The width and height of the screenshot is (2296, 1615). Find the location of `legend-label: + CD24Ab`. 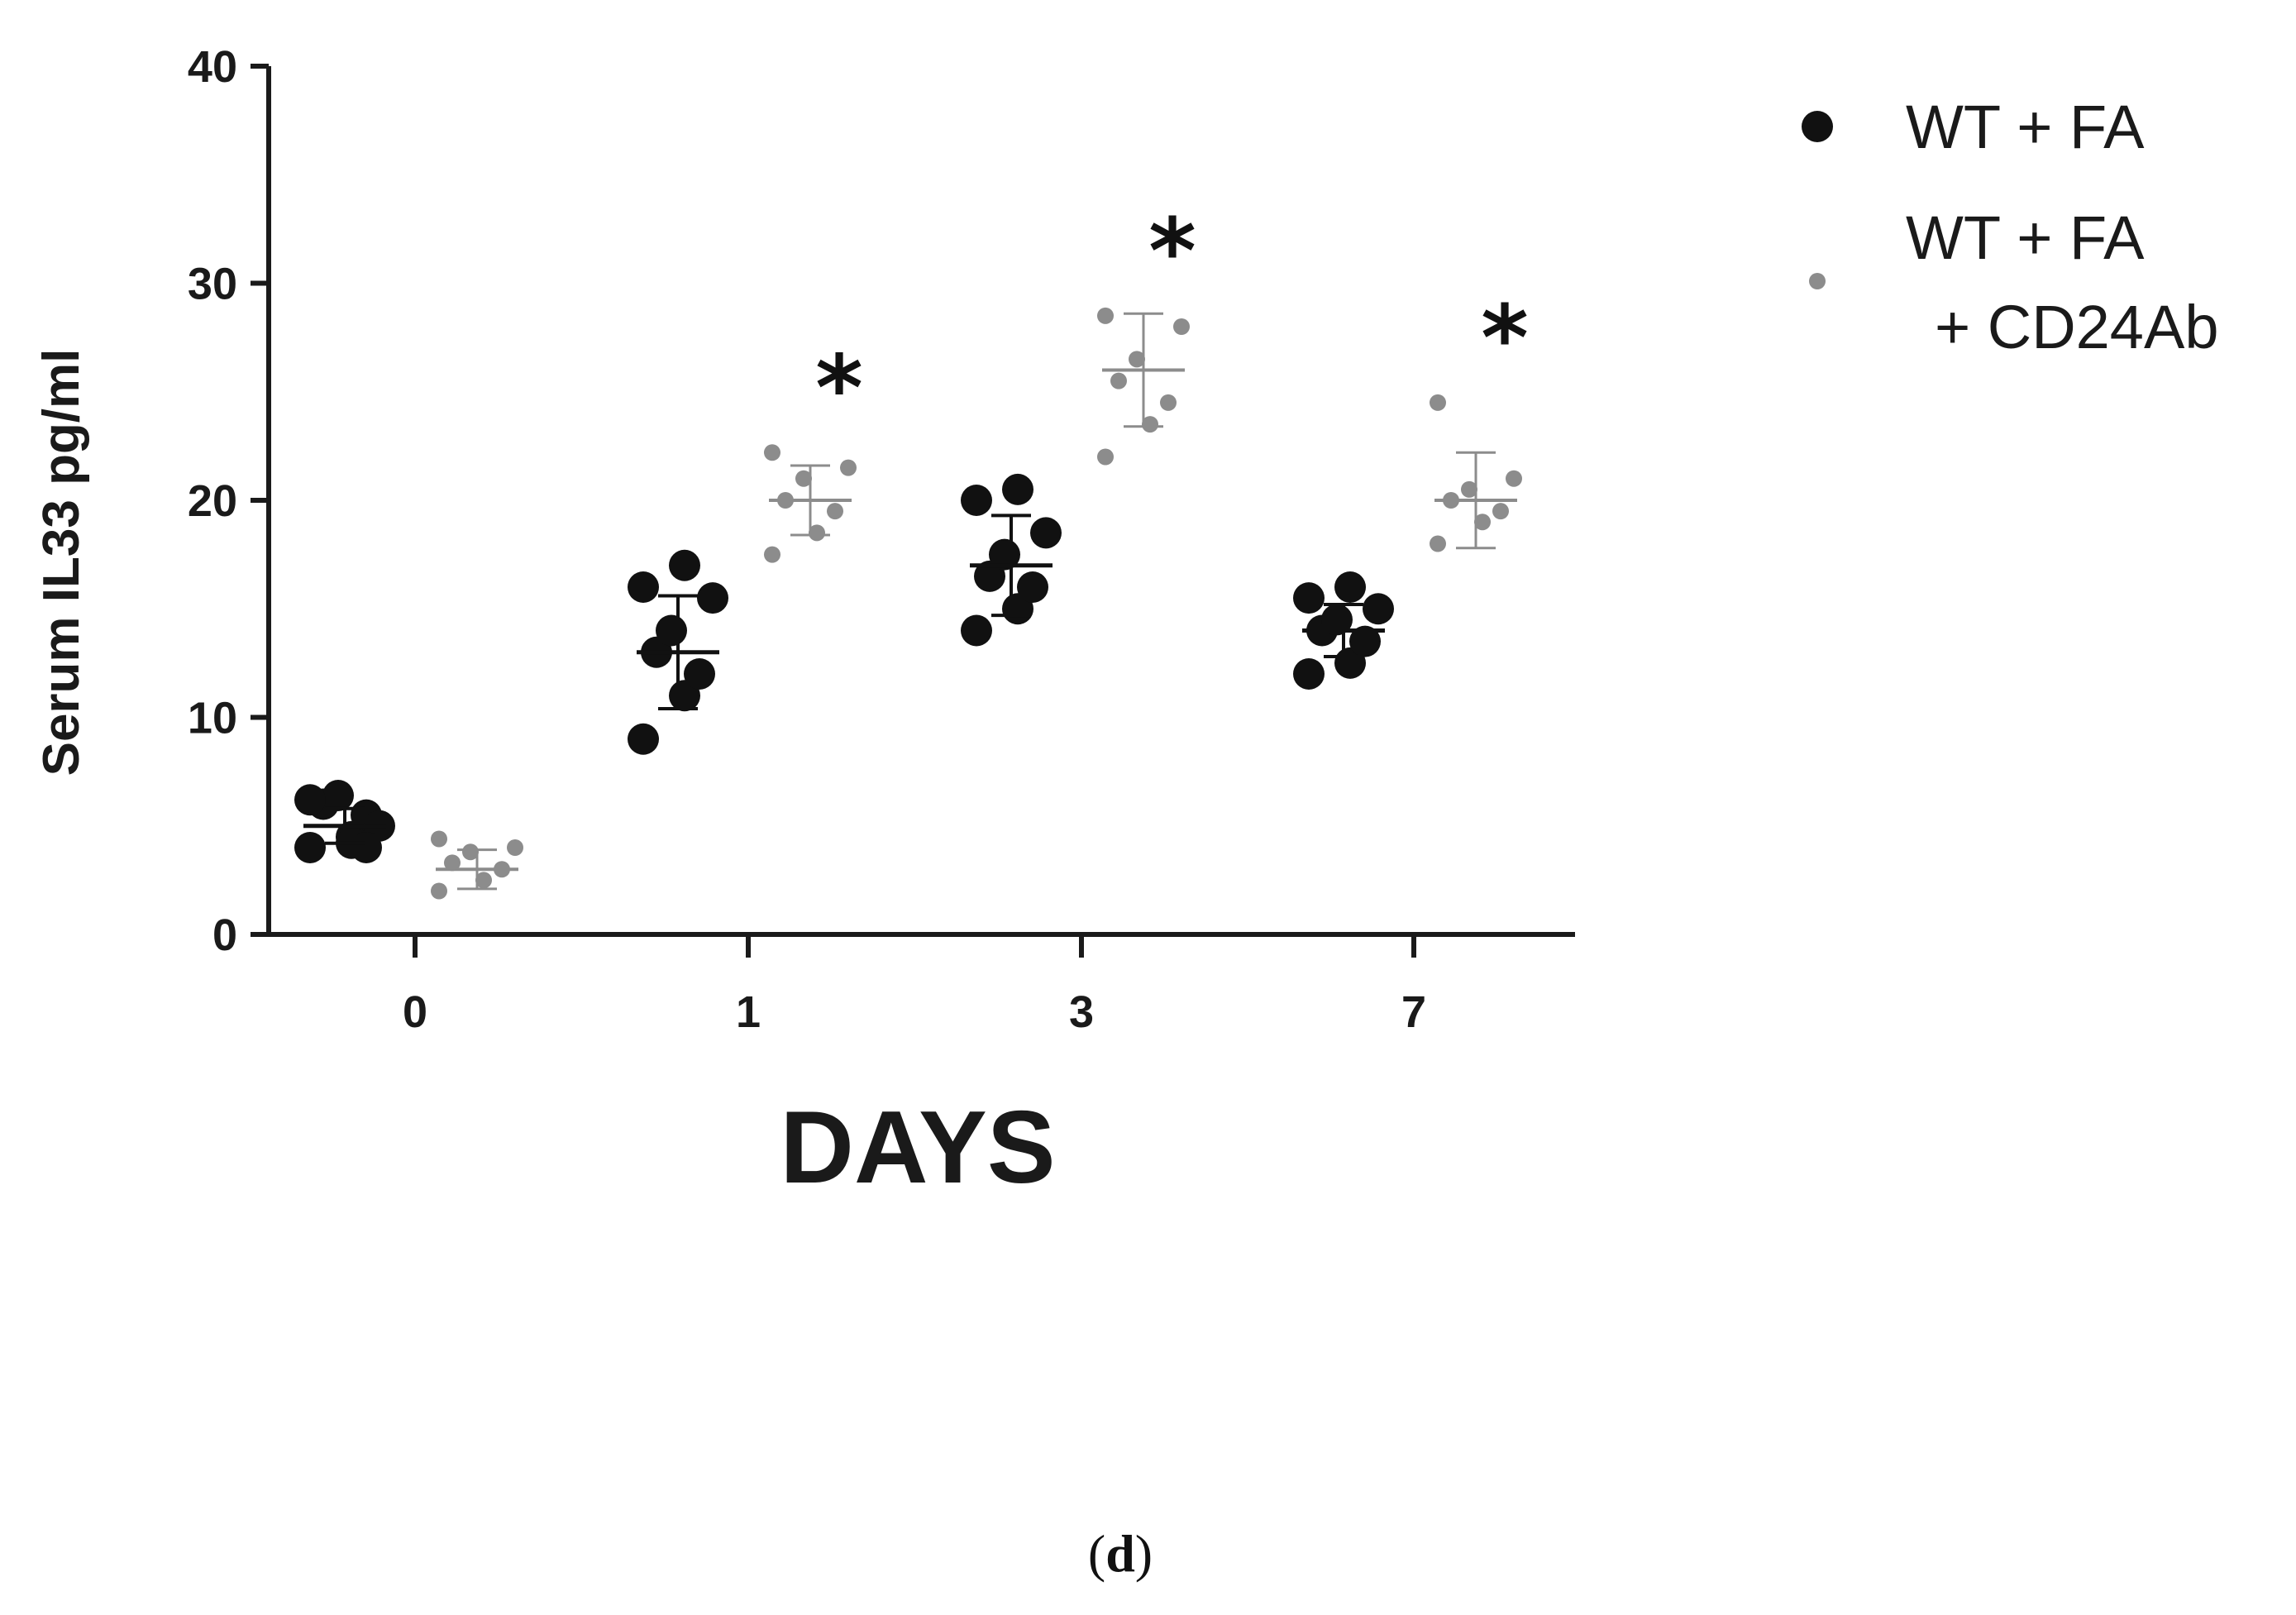

legend-label: + CD24Ab is located at coordinates (2076, 327).